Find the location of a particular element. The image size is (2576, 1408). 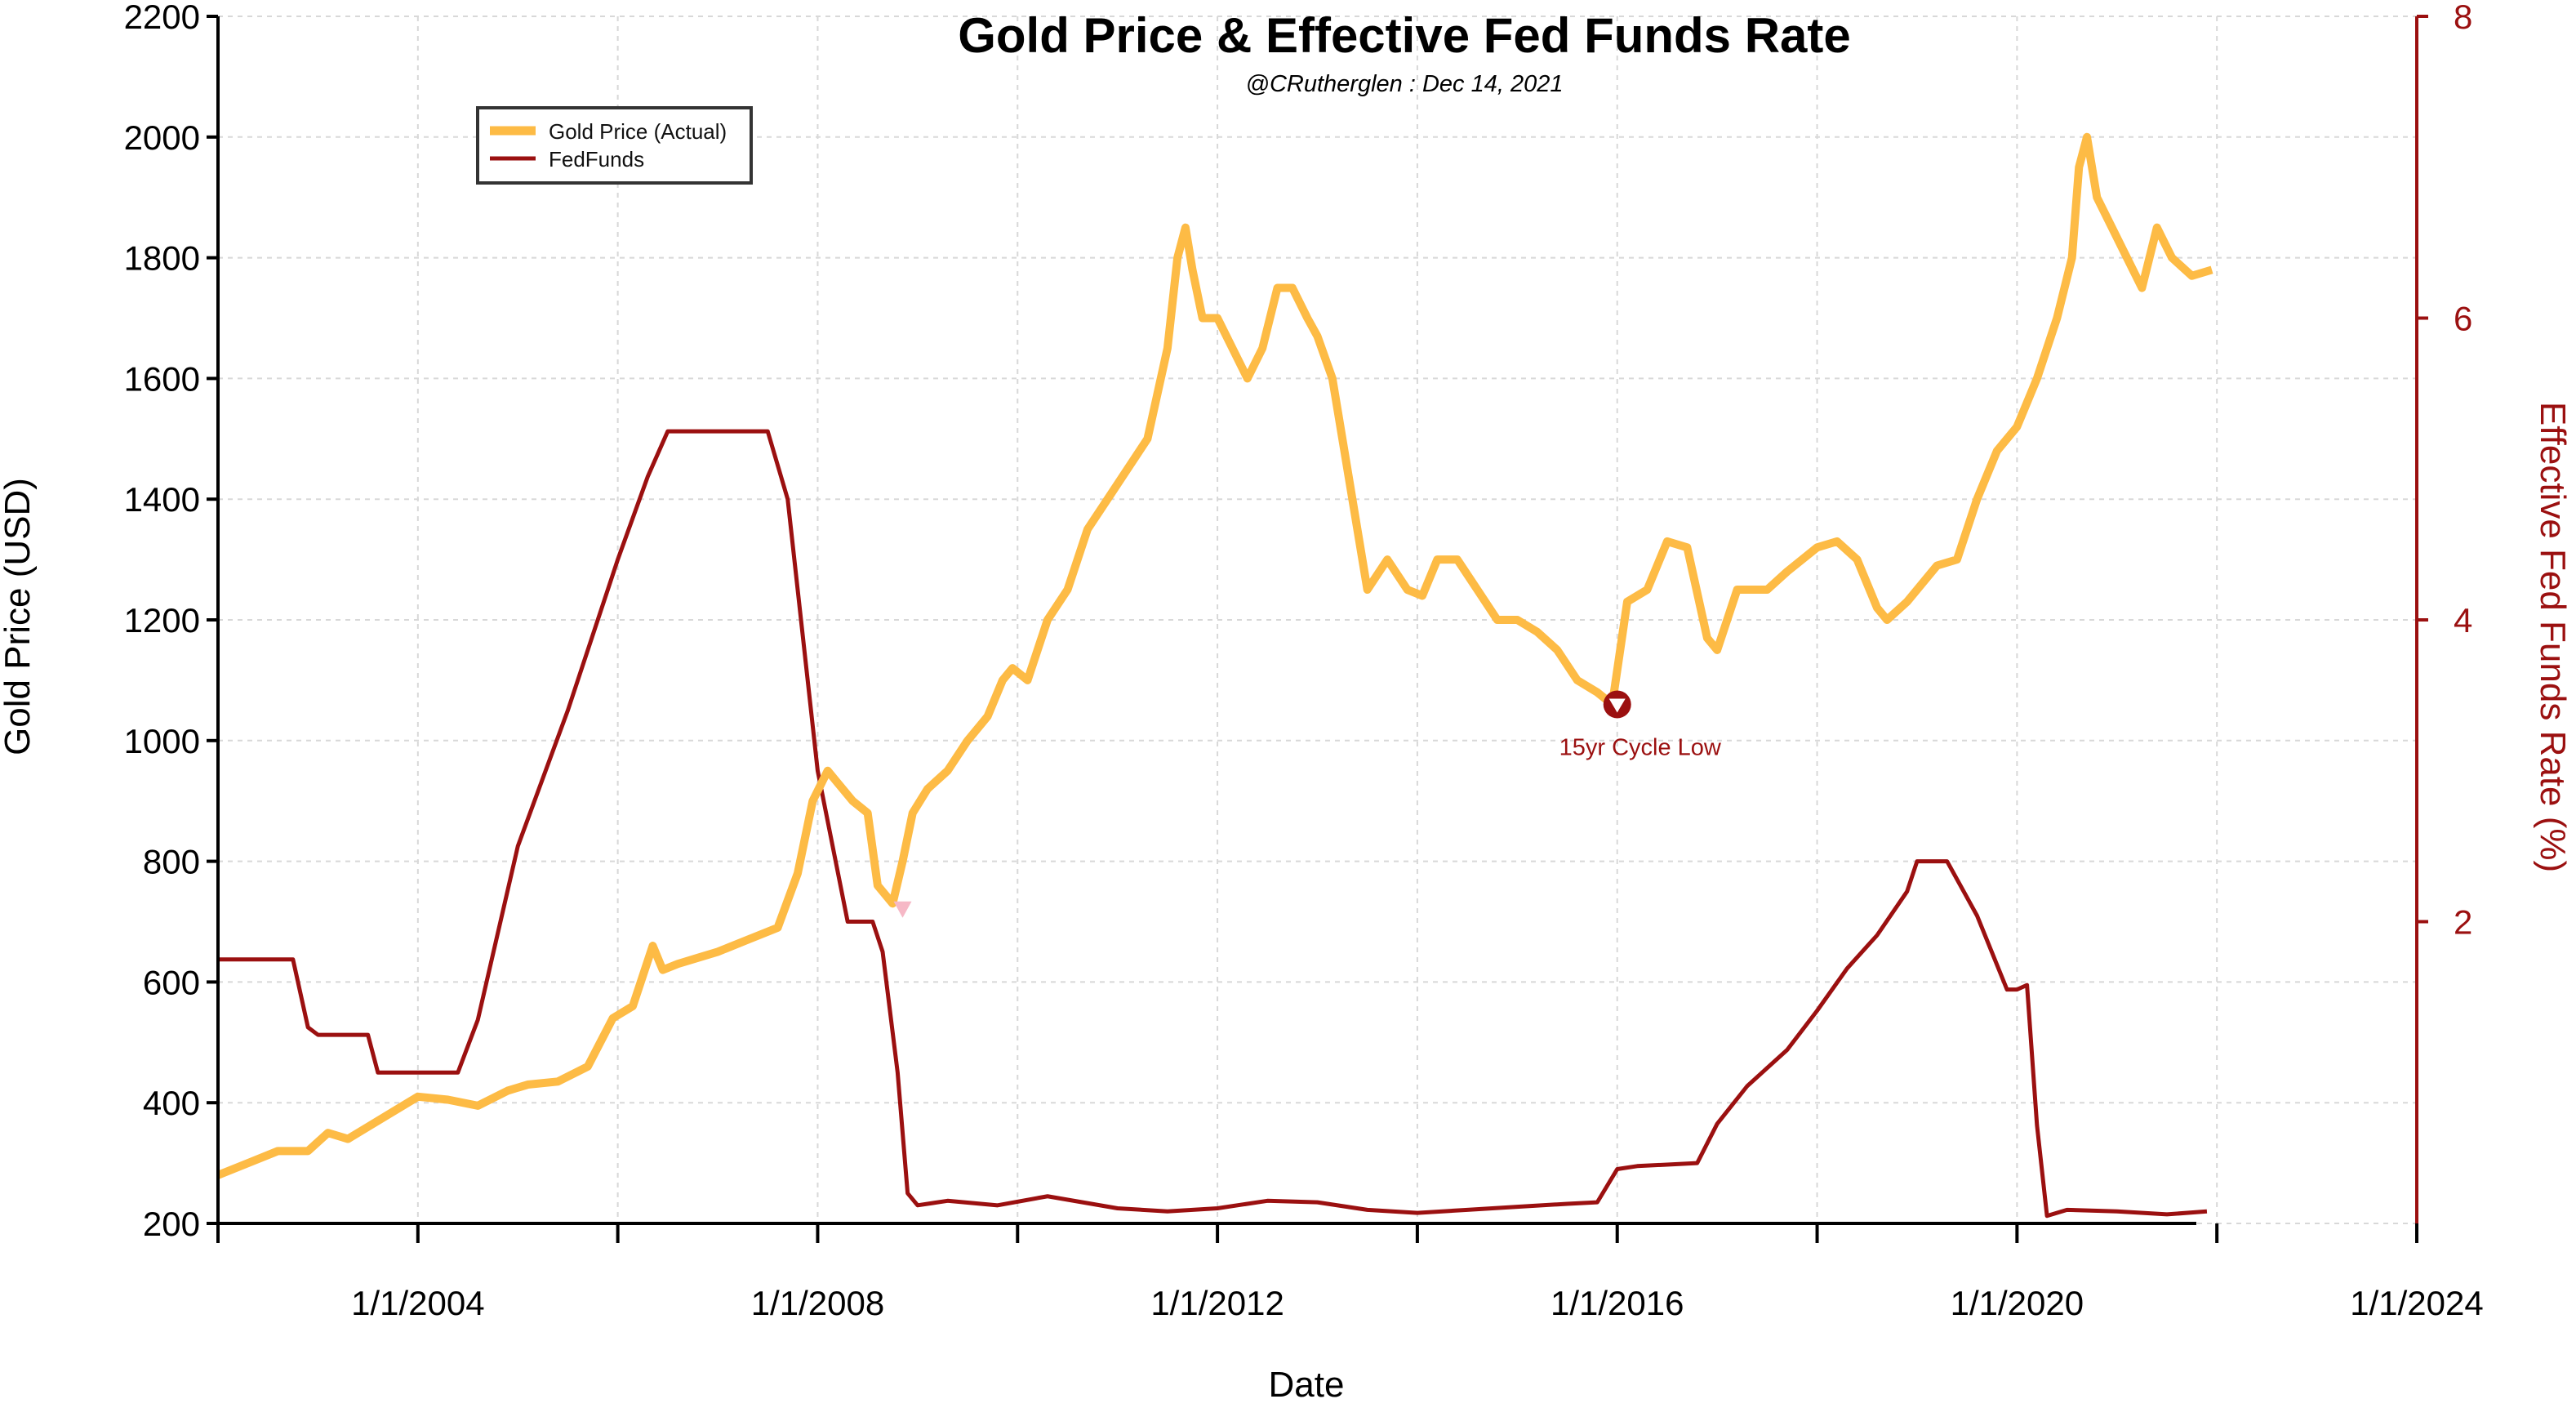

y-axis-title-right: Effective Fed Funds Rate (%) is located at coordinates (2553, 637).